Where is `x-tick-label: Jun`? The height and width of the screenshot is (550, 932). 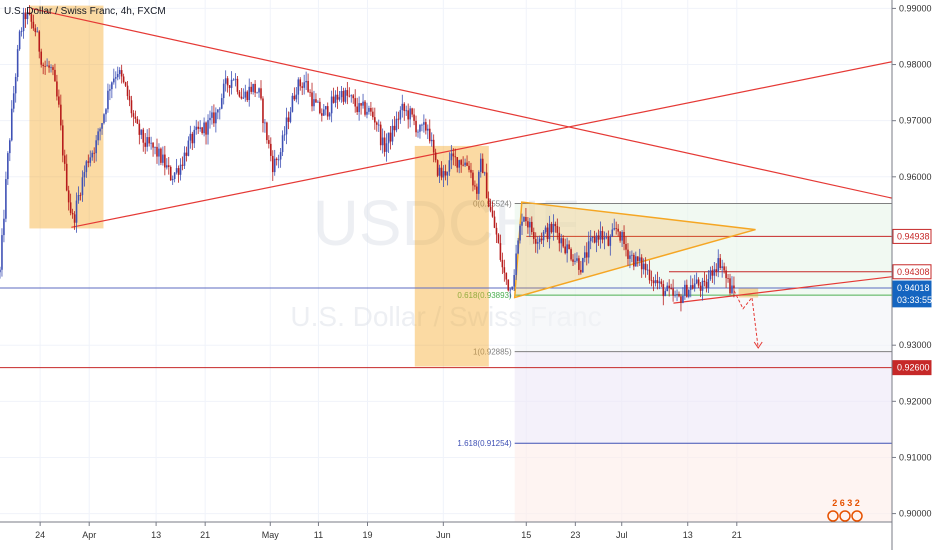 x-tick-label: Jun is located at coordinates (443, 535).